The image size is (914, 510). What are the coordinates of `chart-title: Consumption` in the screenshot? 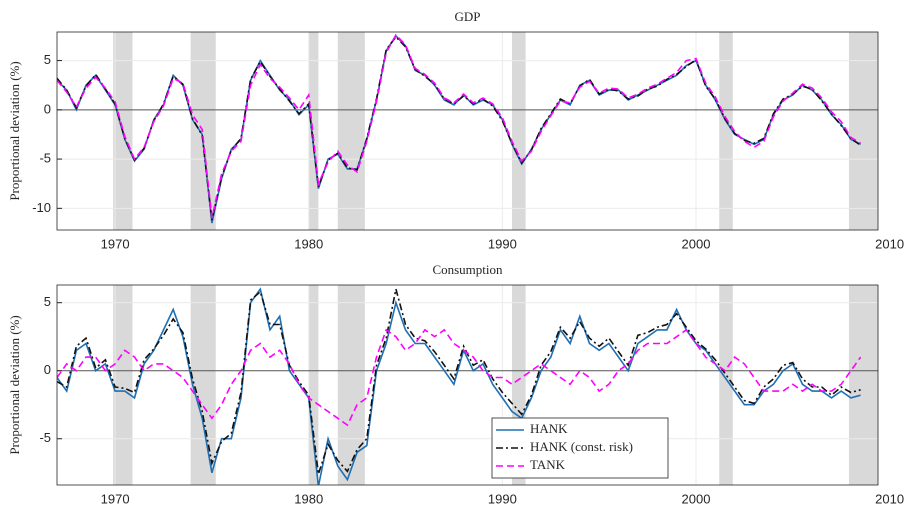 It's located at (467, 269).